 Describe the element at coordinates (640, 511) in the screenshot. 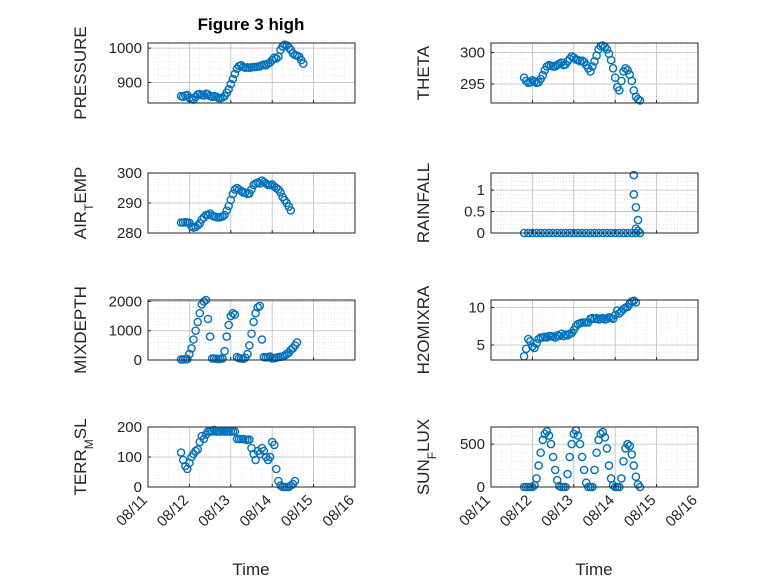

I see `x-tick-label: 08/15` at that location.